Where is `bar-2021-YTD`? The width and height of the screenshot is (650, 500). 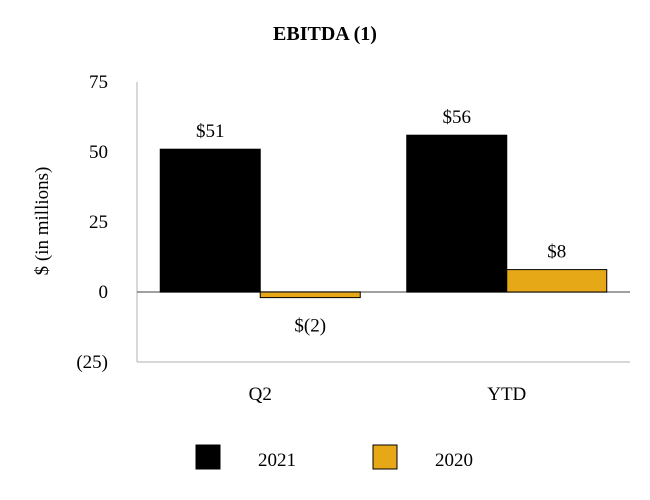
bar-2021-YTD is located at coordinates (457, 213).